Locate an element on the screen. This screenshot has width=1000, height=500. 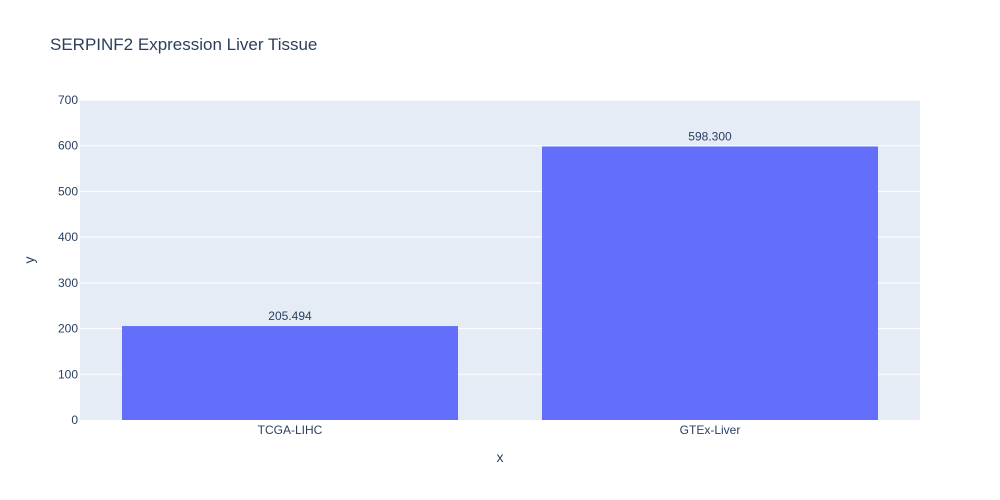
y-tick-label: 0 is located at coordinates (74, 420).